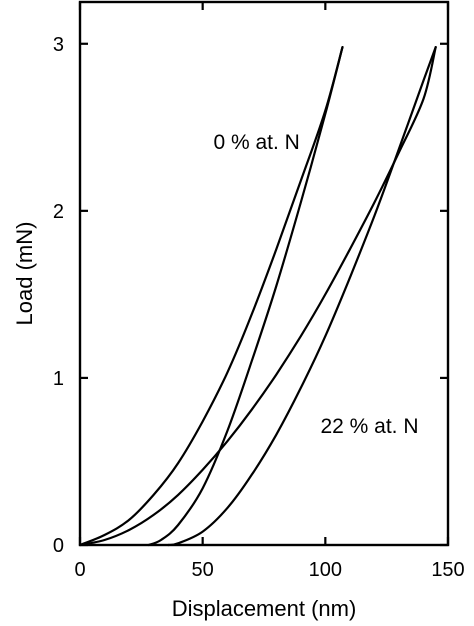  Describe the element at coordinates (369, 426) in the screenshot. I see `series-label-1: 22 % at. N` at that location.